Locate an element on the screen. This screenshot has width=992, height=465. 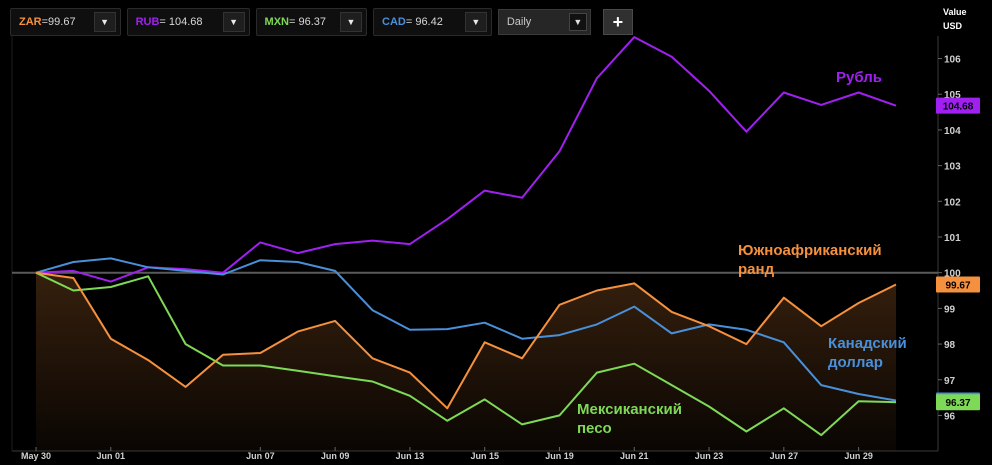
x-tick-label: Jun 21 is located at coordinates (634, 456).